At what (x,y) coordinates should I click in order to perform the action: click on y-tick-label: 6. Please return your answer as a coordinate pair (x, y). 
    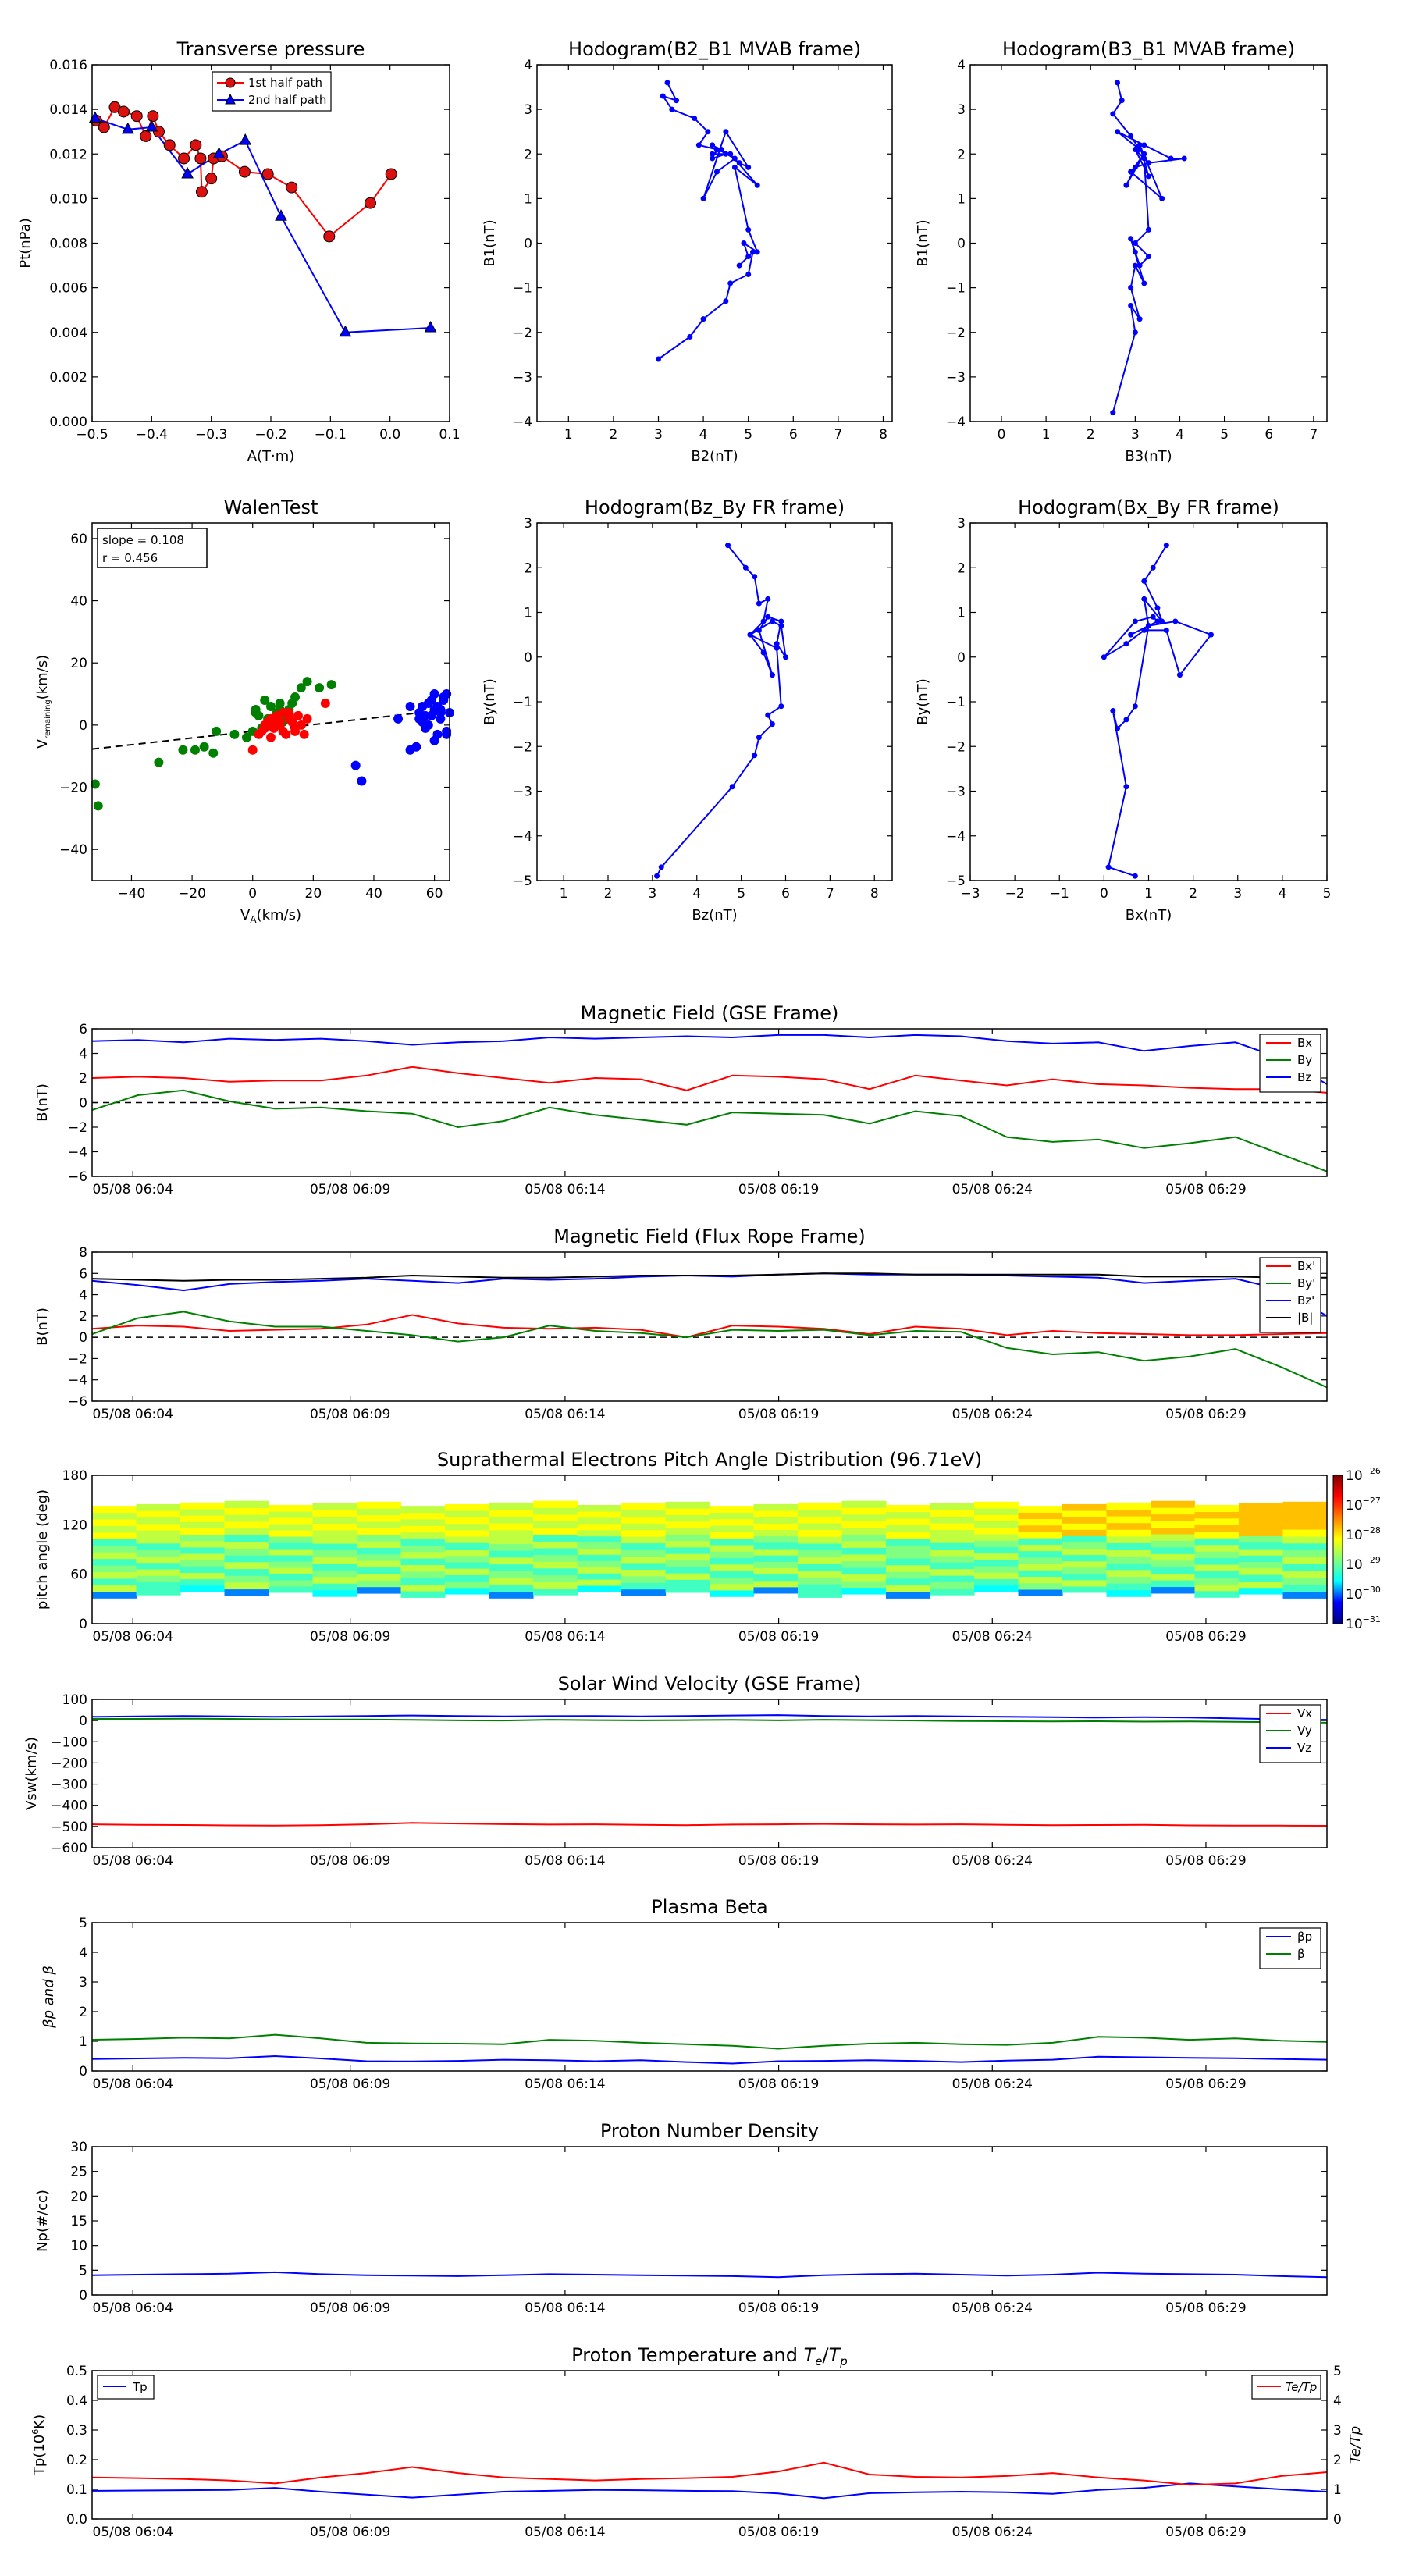
    Looking at the image, I should click on (83, 1274).